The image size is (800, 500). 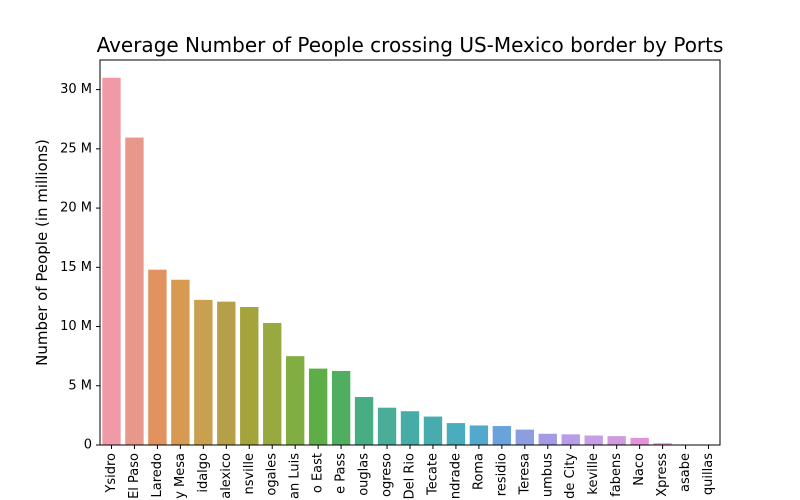 I want to click on x-tick-label: quillas, so click(x=708, y=474).